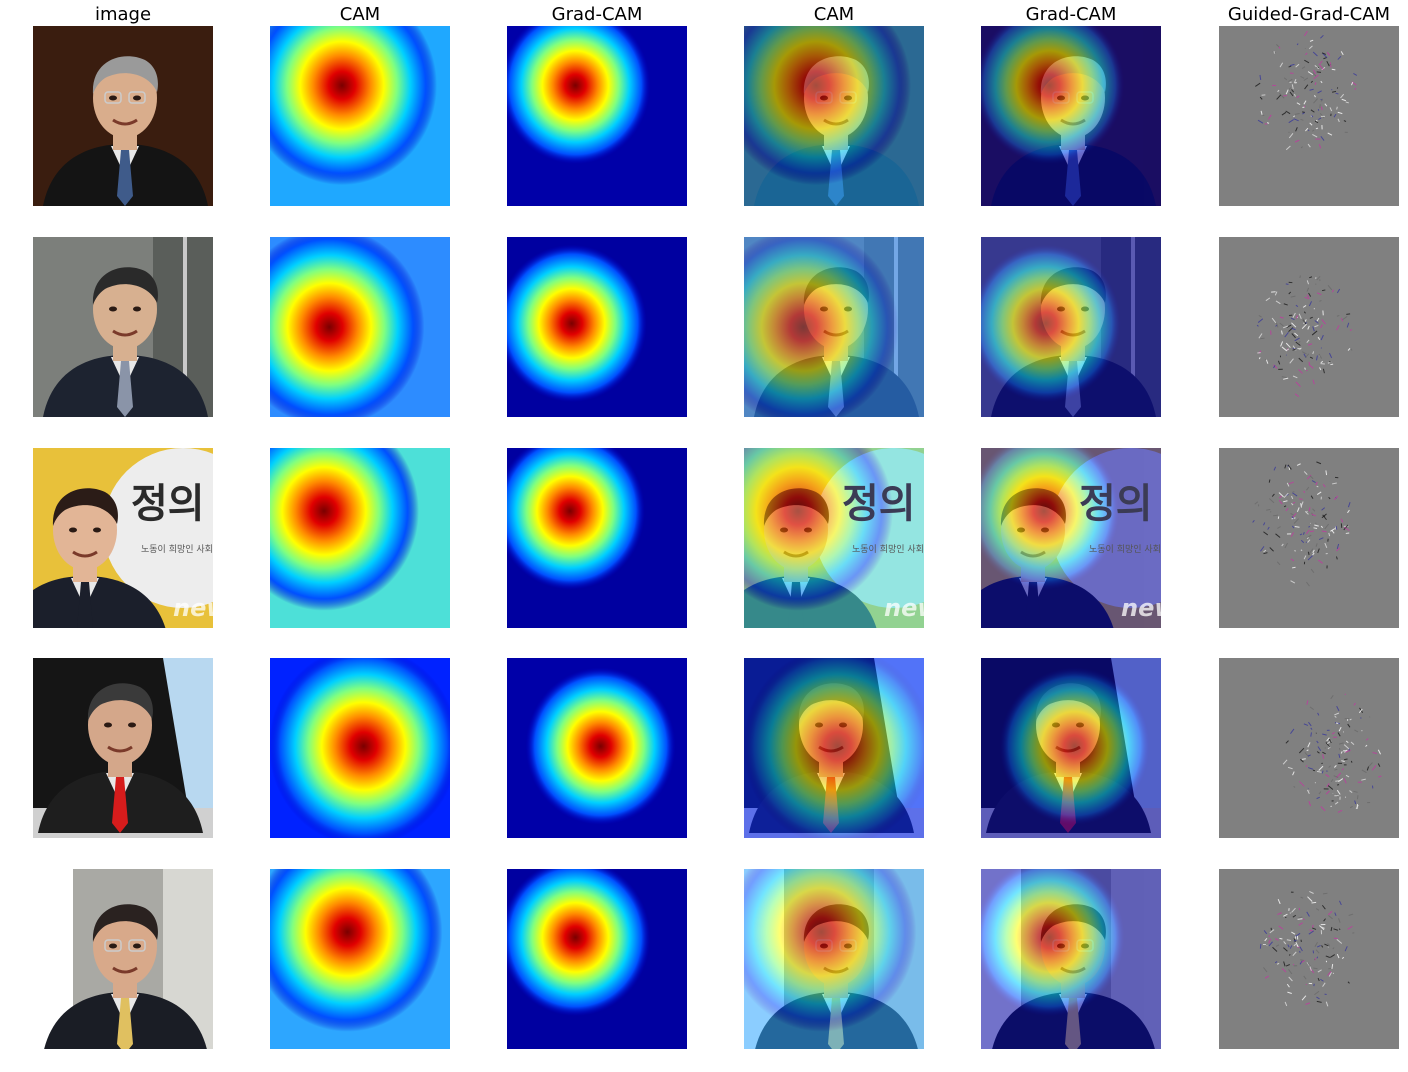 Image resolution: width=1408 pixels, height=1072 pixels. I want to click on panel-r4-cam-overlay, so click(834, 748).